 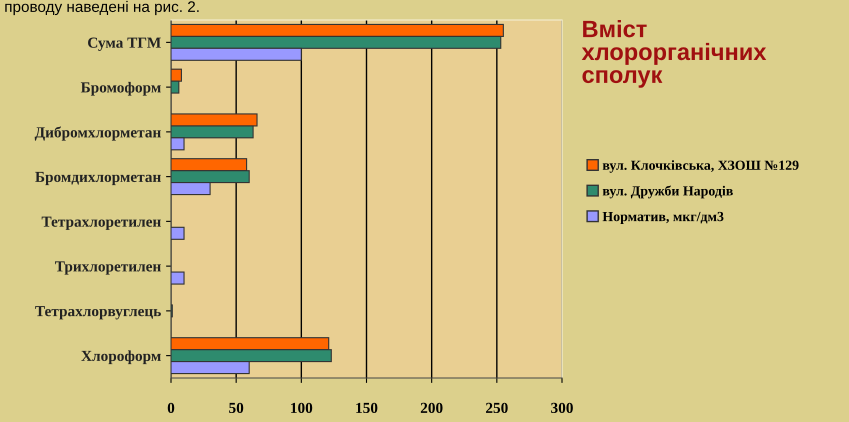 What do you see at coordinates (108, 268) in the screenshot?
I see `y-tick-label: Трихлоретилен` at bounding box center [108, 268].